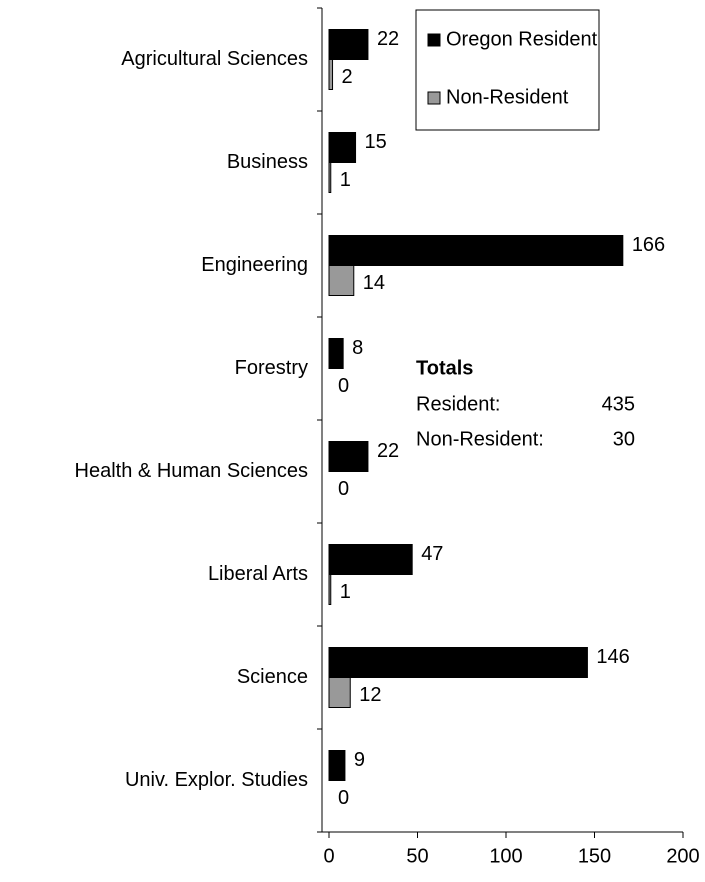 This screenshot has height=882, width=705. I want to click on value-label: 8, so click(357, 348).